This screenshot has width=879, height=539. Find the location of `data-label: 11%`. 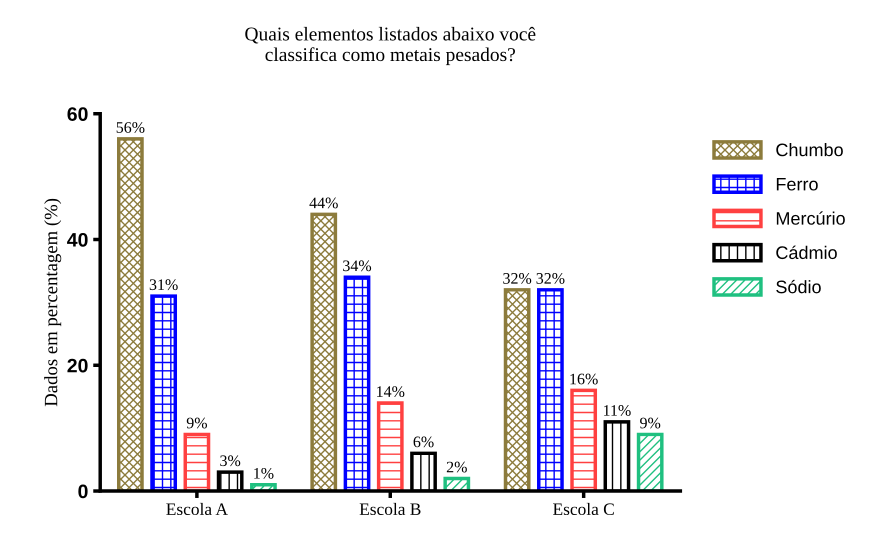

data-label: 11% is located at coordinates (617, 410).